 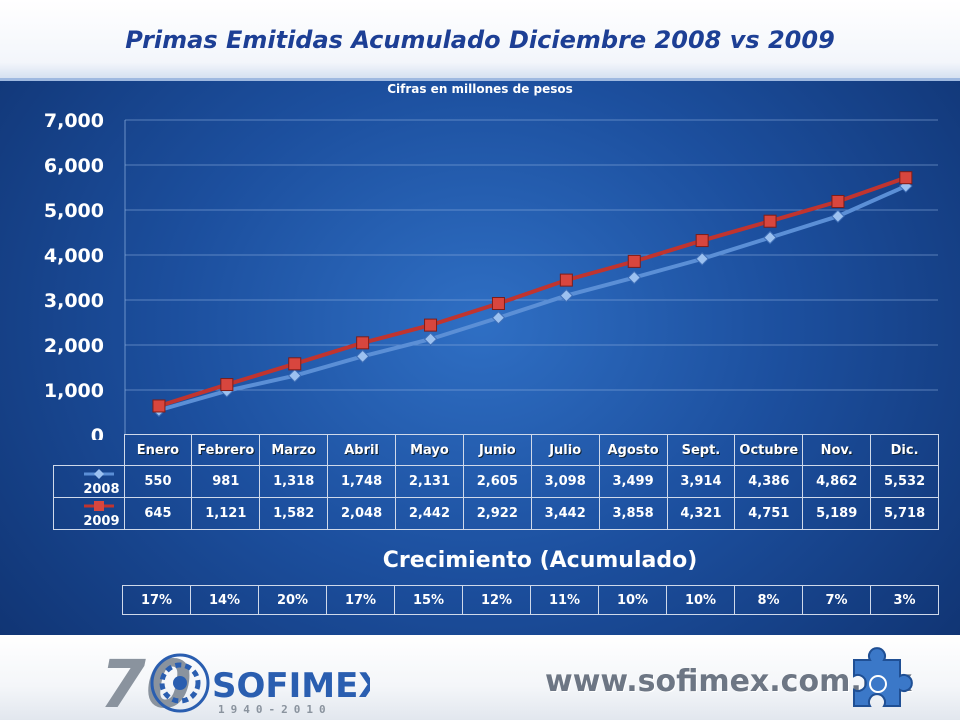 What do you see at coordinates (74, 256) in the screenshot?
I see `y-tick-label: 4,000` at bounding box center [74, 256].